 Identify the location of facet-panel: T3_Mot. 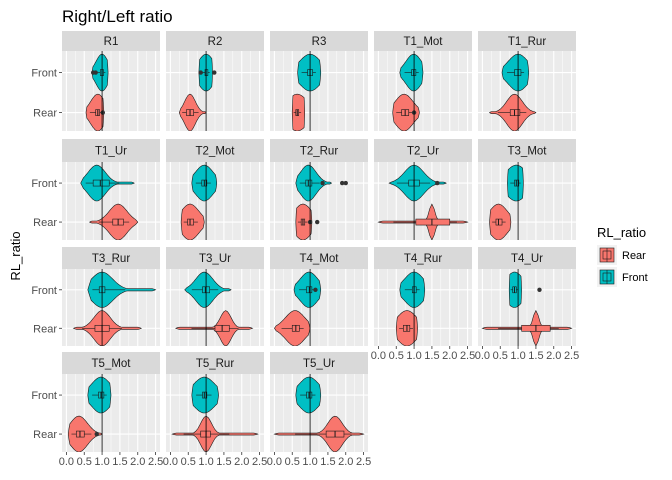
(527, 189).